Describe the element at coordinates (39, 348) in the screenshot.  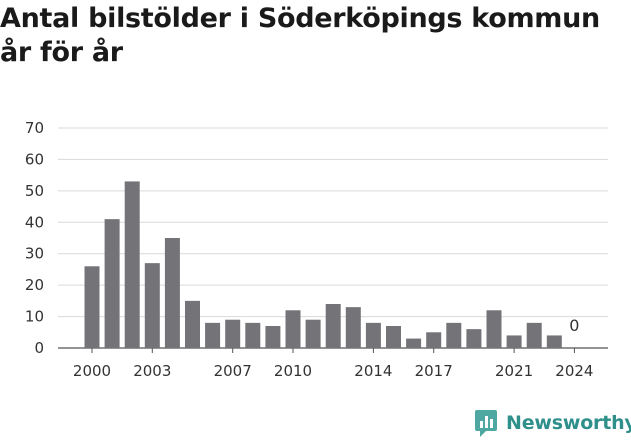
I see `y-tick-label-0: 0` at that location.